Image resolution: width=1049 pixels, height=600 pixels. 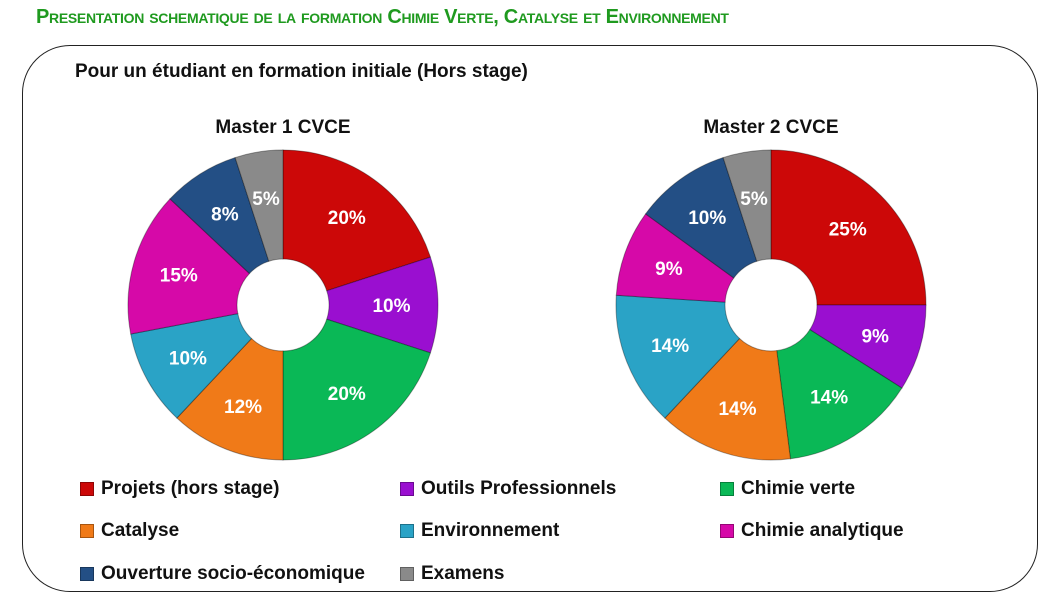 What do you see at coordinates (391, 306) in the screenshot?
I see `data-label-1-1: 10%` at bounding box center [391, 306].